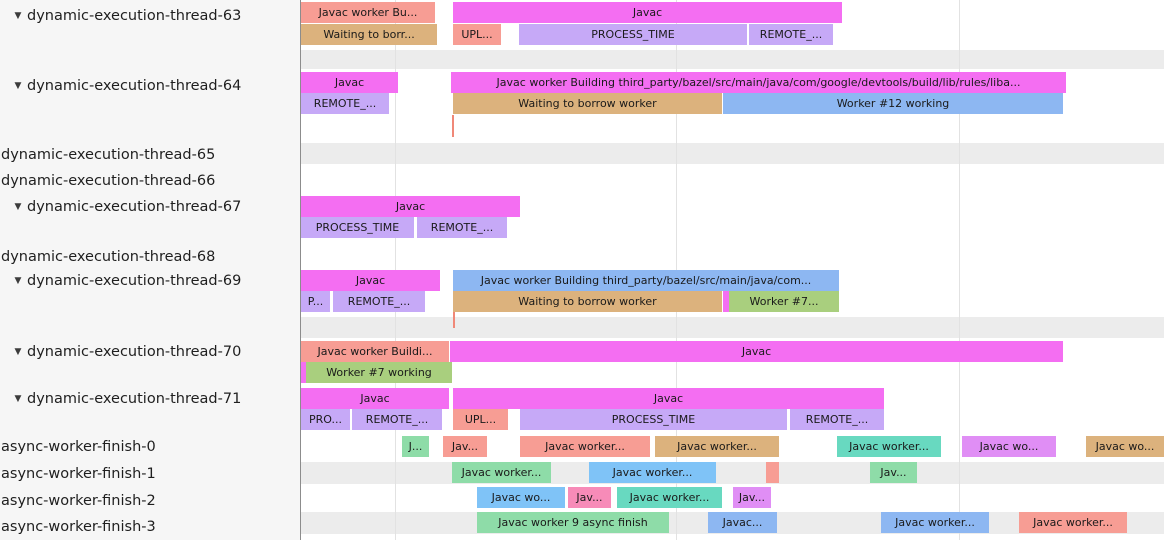 The image size is (1164, 540). Describe the element at coordinates (108, 181) in the screenshot. I see `thread-name-label: dynamic-execution-thread-66` at that location.